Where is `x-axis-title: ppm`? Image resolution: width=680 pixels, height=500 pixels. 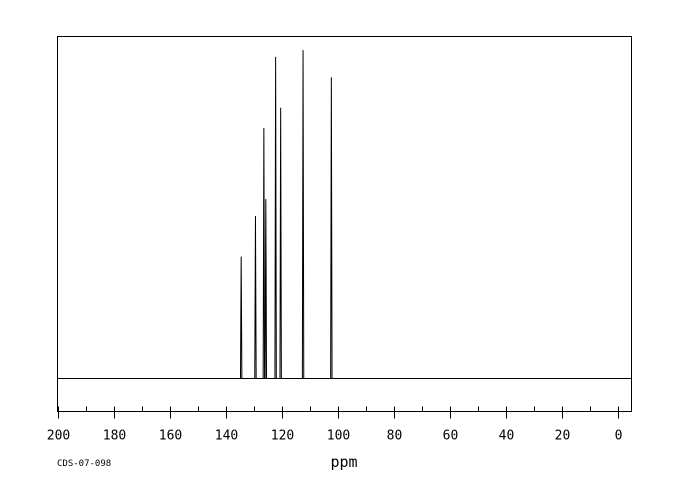
x-axis-title: ppm is located at coordinates (343, 462).